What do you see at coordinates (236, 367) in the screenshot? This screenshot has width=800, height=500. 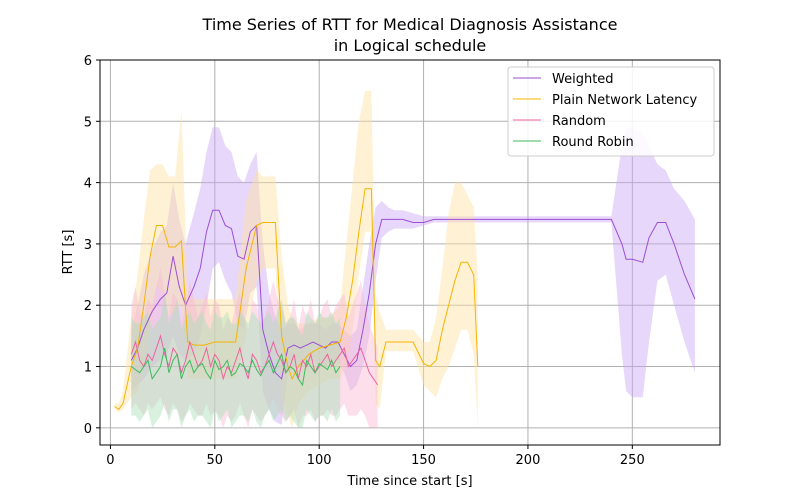 I see `line-round-robin` at bounding box center [236, 367].